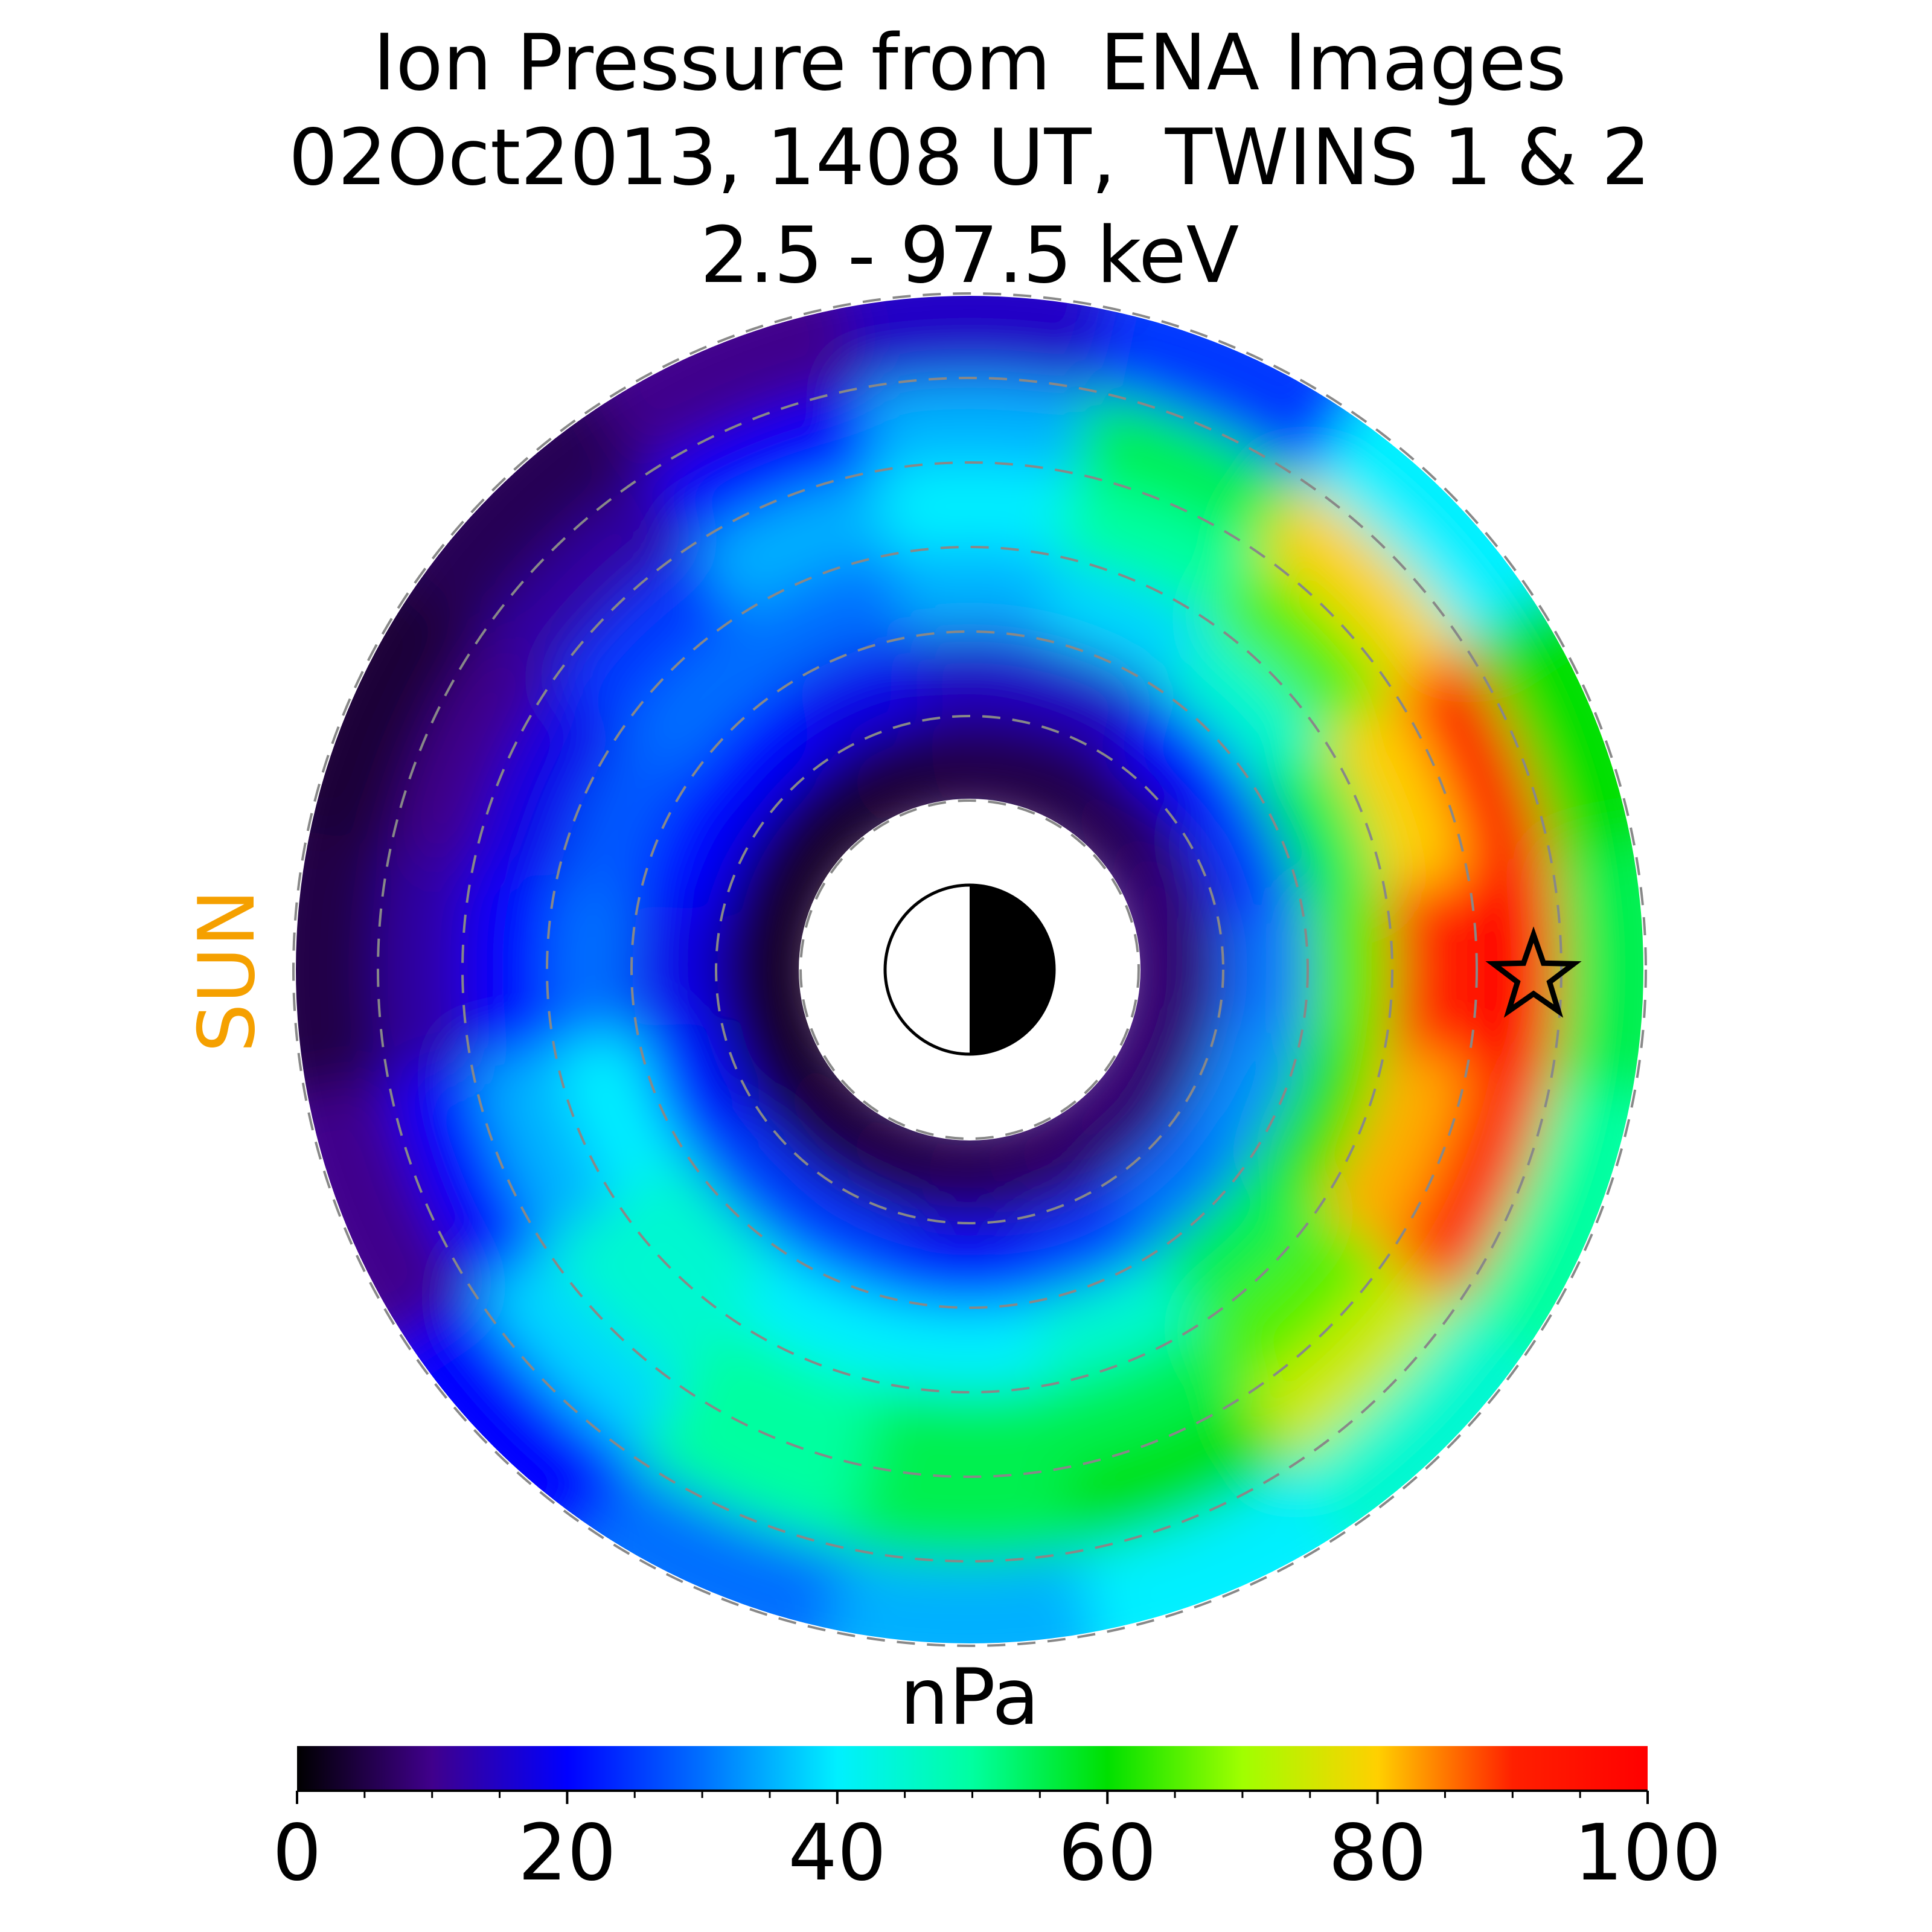 The image size is (1932, 1932). What do you see at coordinates (227, 971) in the screenshot?
I see `sun-label: SUN` at bounding box center [227, 971].